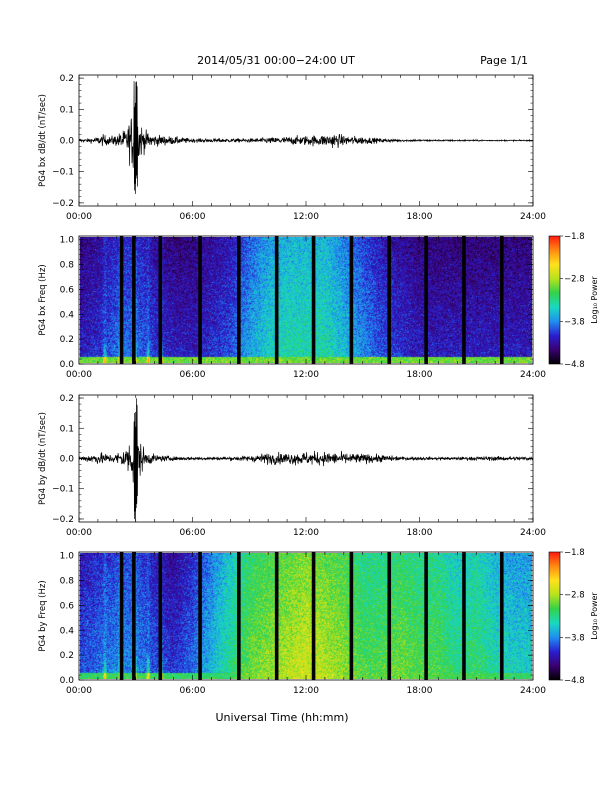 This screenshot has height=792, width=612. Describe the element at coordinates (282, 717) in the screenshot. I see `x-axis-label: Universal Time (hh:mm)` at that location.